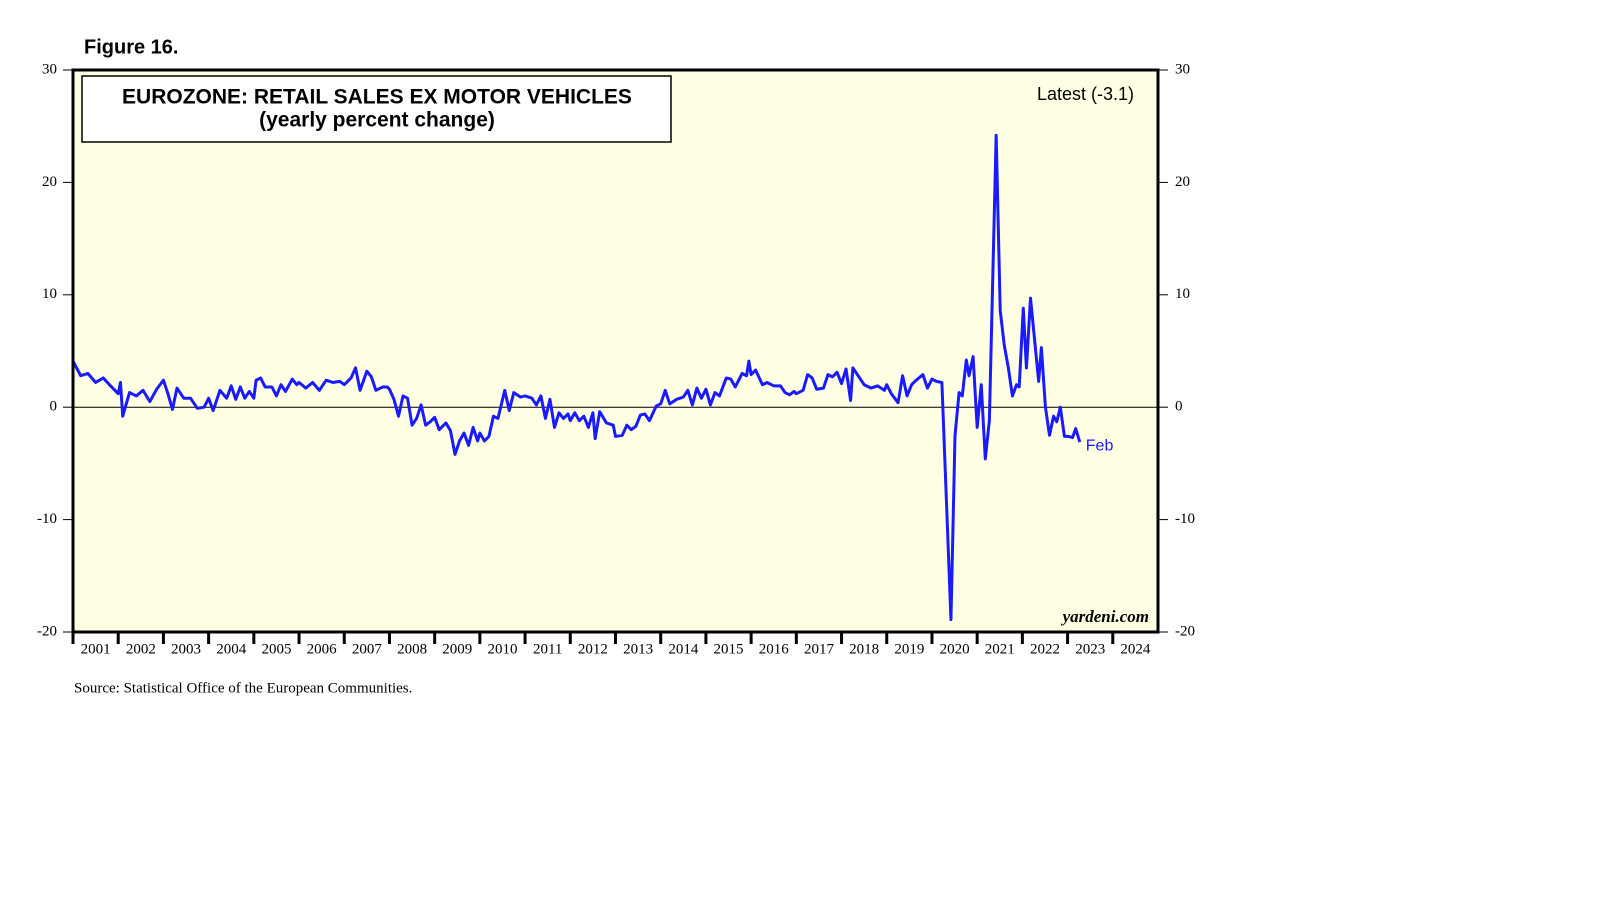  I want to click on x-tick-label: 2008, so click(412, 649).